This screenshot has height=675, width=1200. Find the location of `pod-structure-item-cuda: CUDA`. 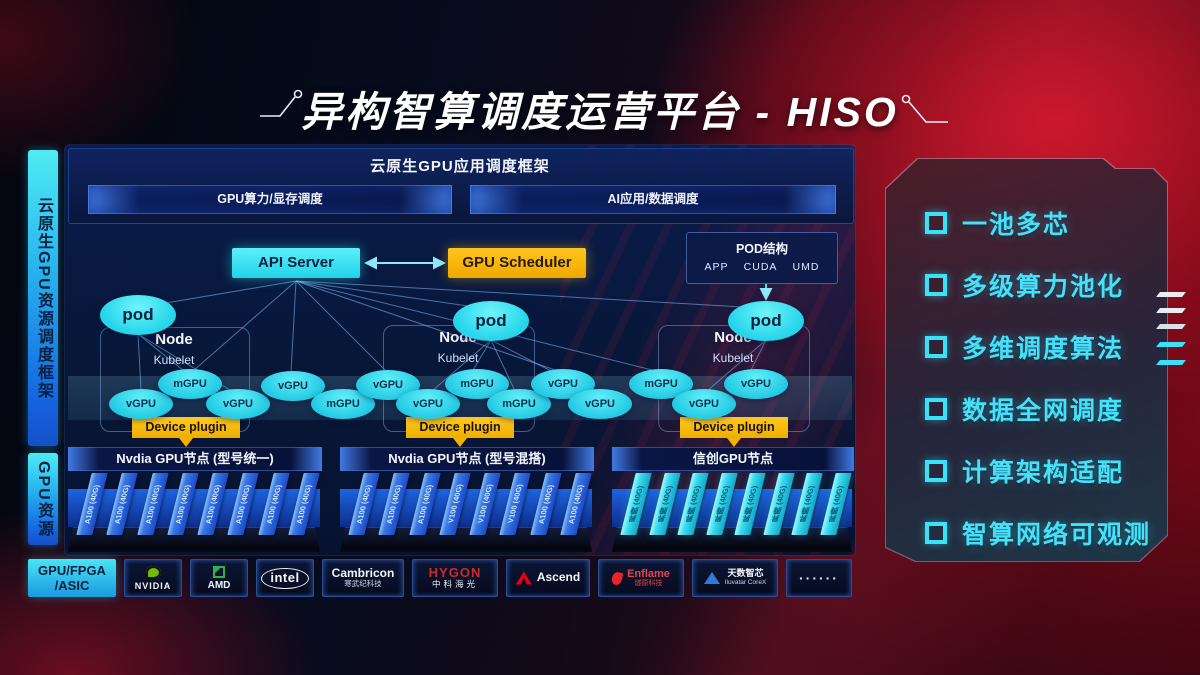

pod-structure-item-cuda: CUDA is located at coordinates (760, 267).